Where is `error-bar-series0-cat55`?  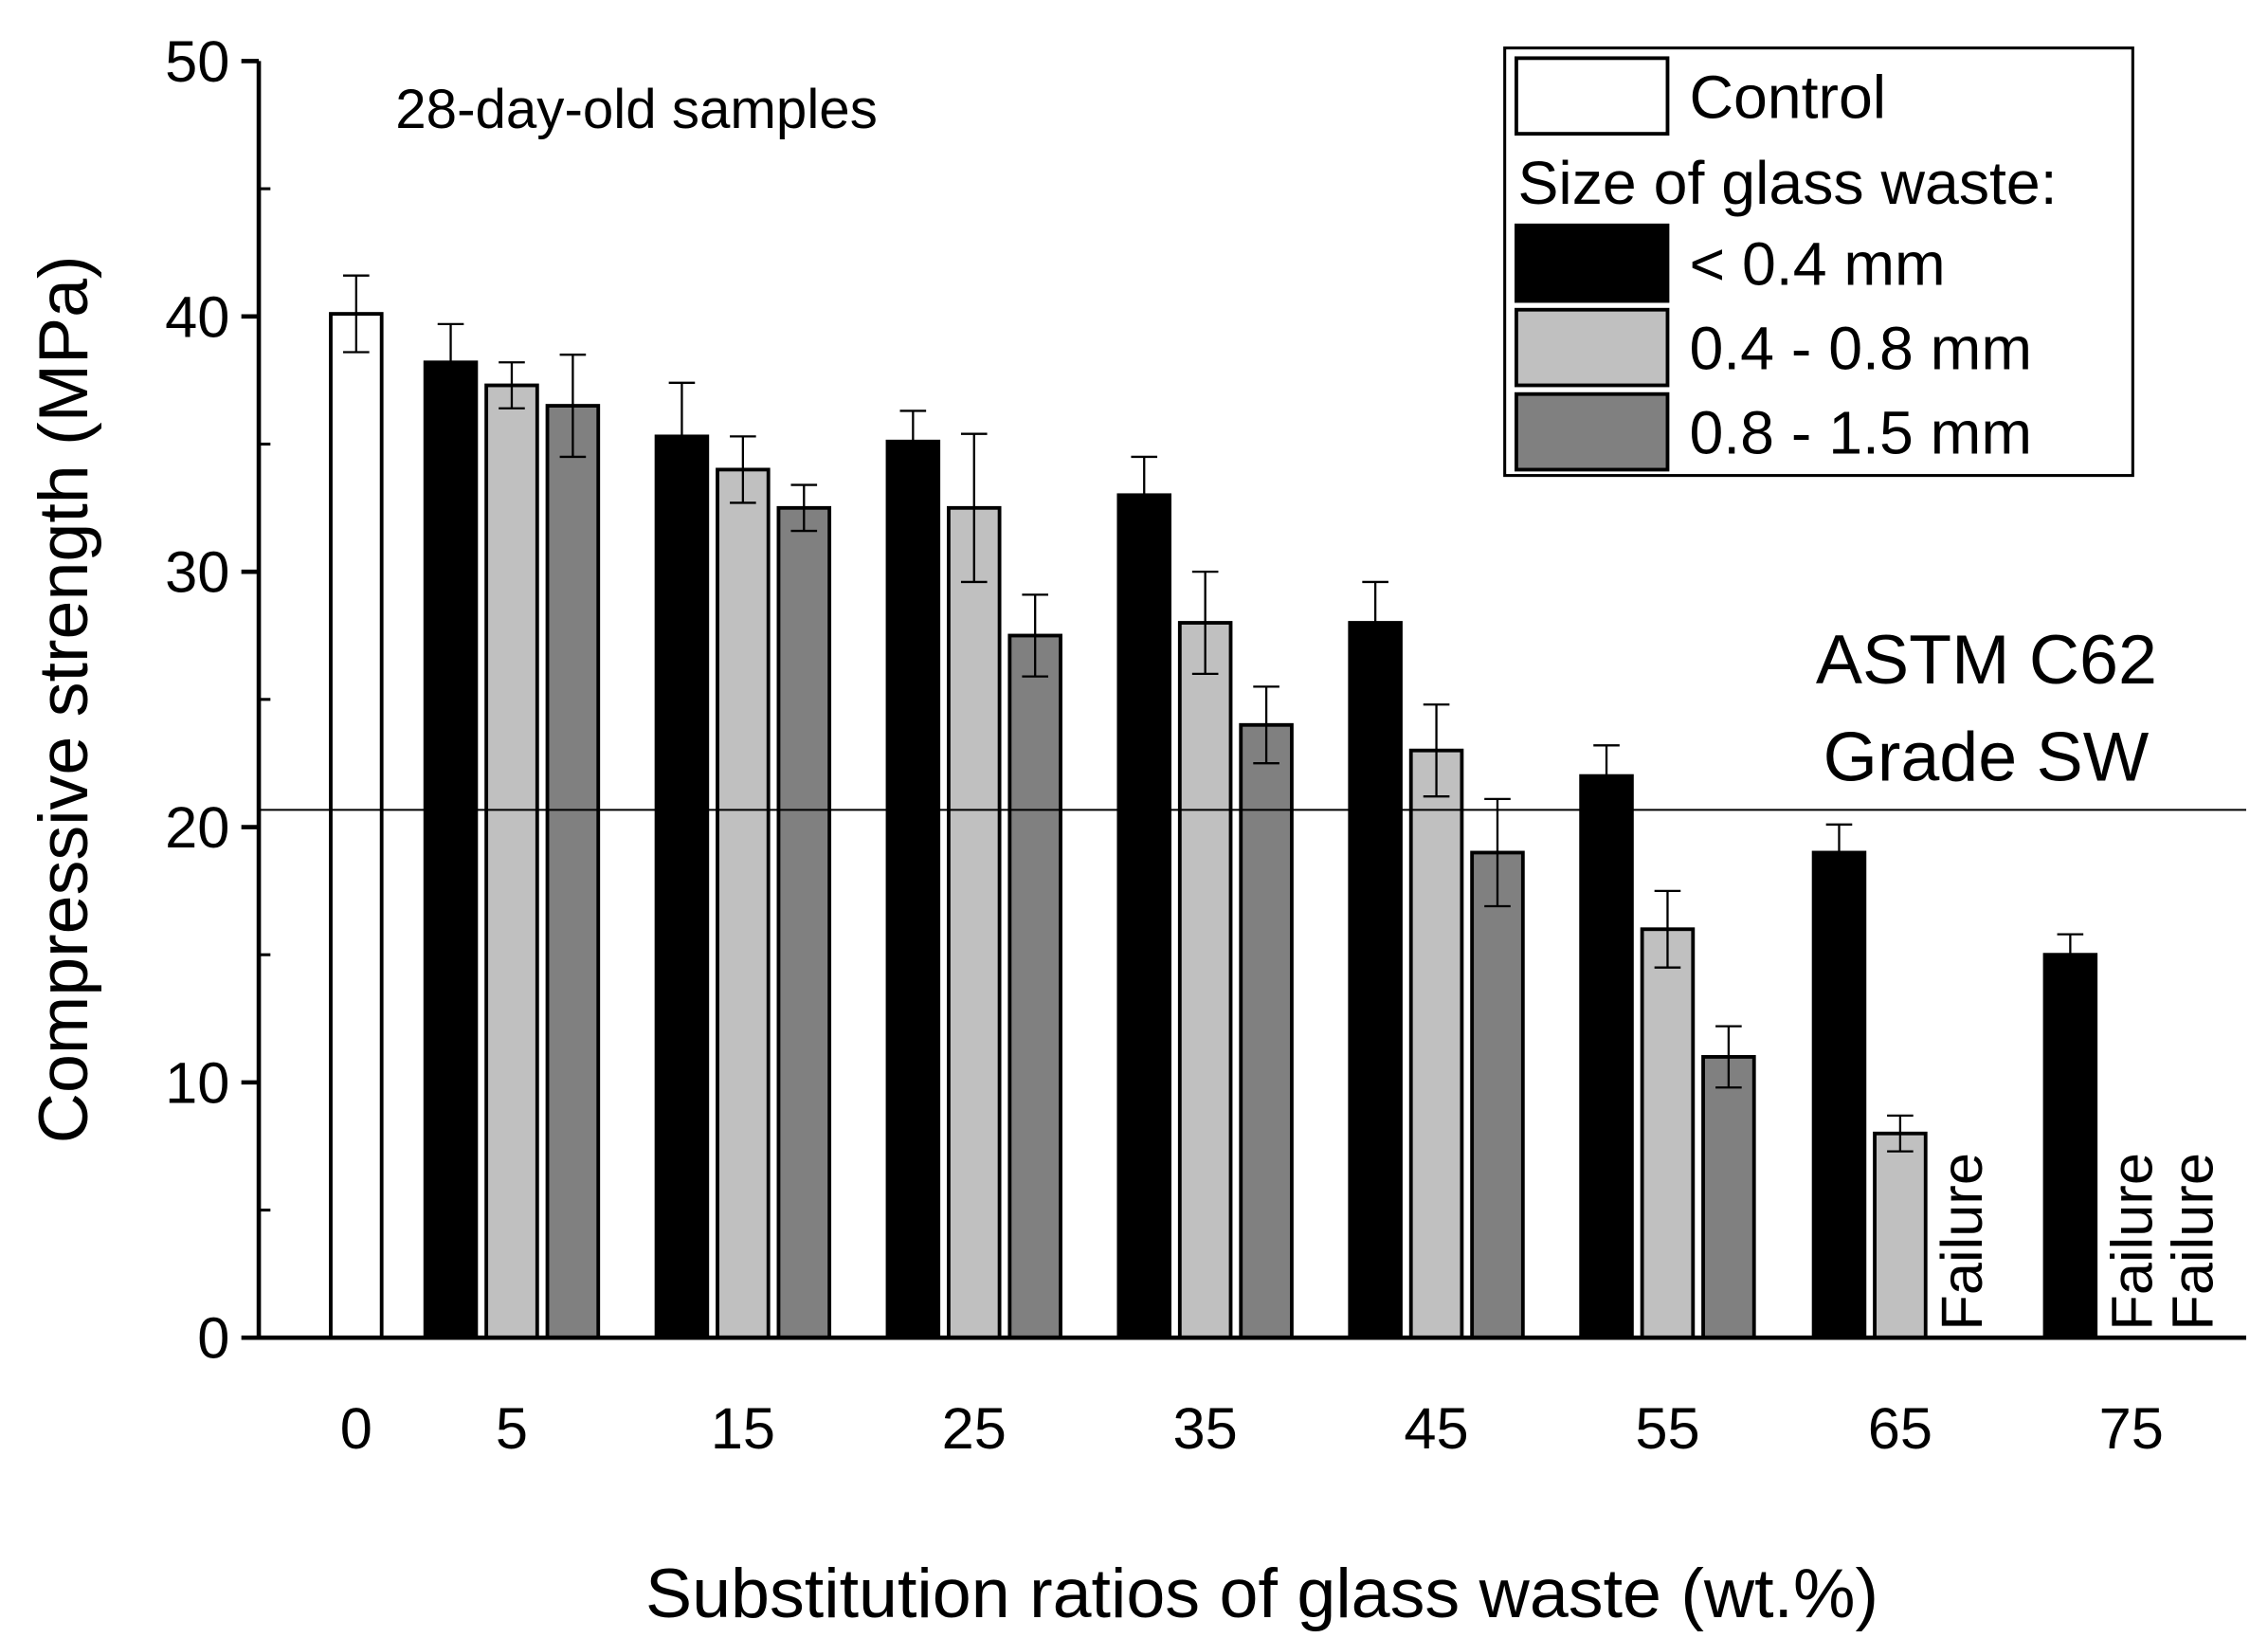 error-bar-series0-cat55 is located at coordinates (1606, 776).